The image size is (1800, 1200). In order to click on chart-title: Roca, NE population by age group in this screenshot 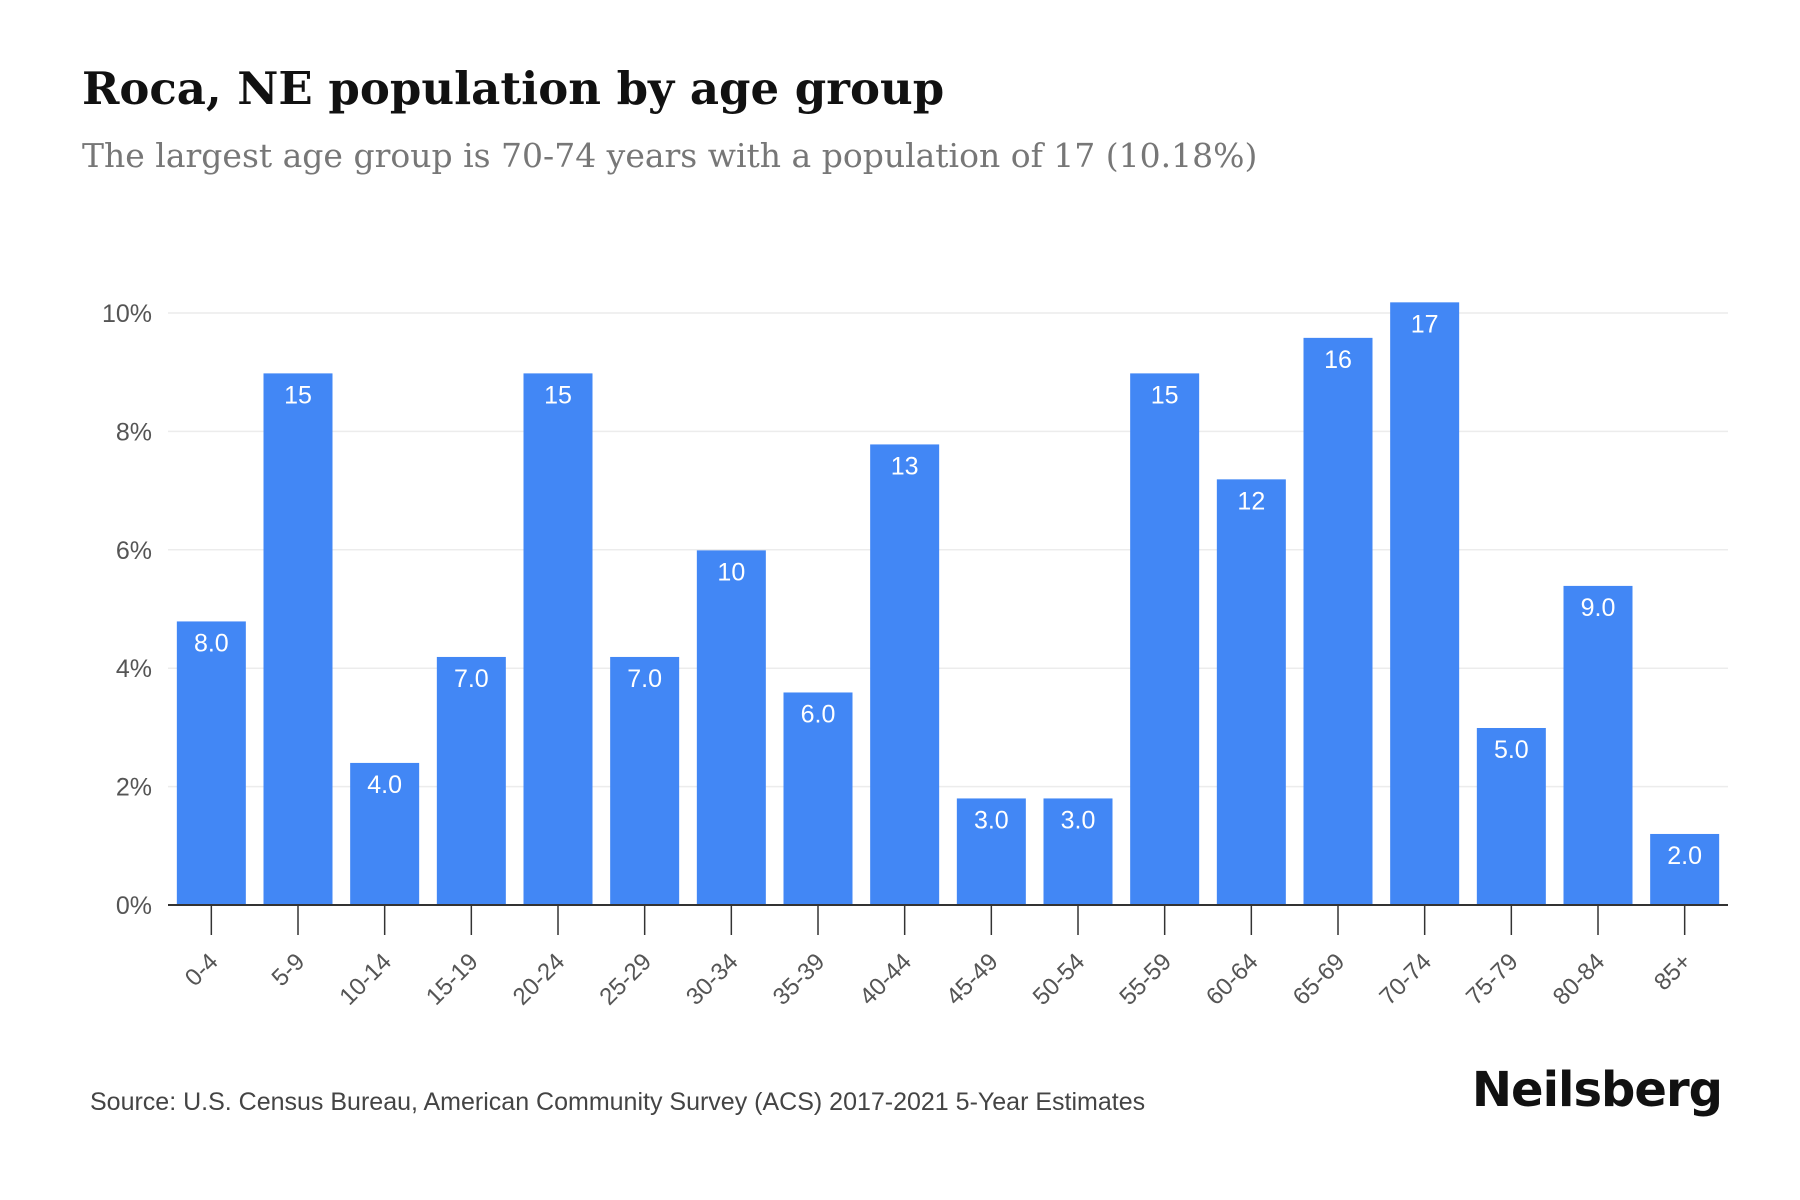, I will do `click(513, 88)`.